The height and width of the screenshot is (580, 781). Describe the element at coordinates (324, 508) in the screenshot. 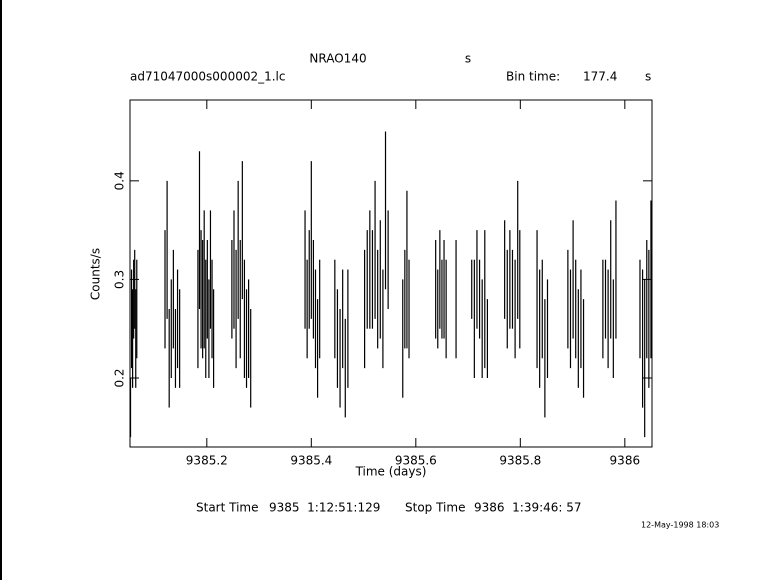

I see `start-time: 9385 1:12:51:129` at that location.